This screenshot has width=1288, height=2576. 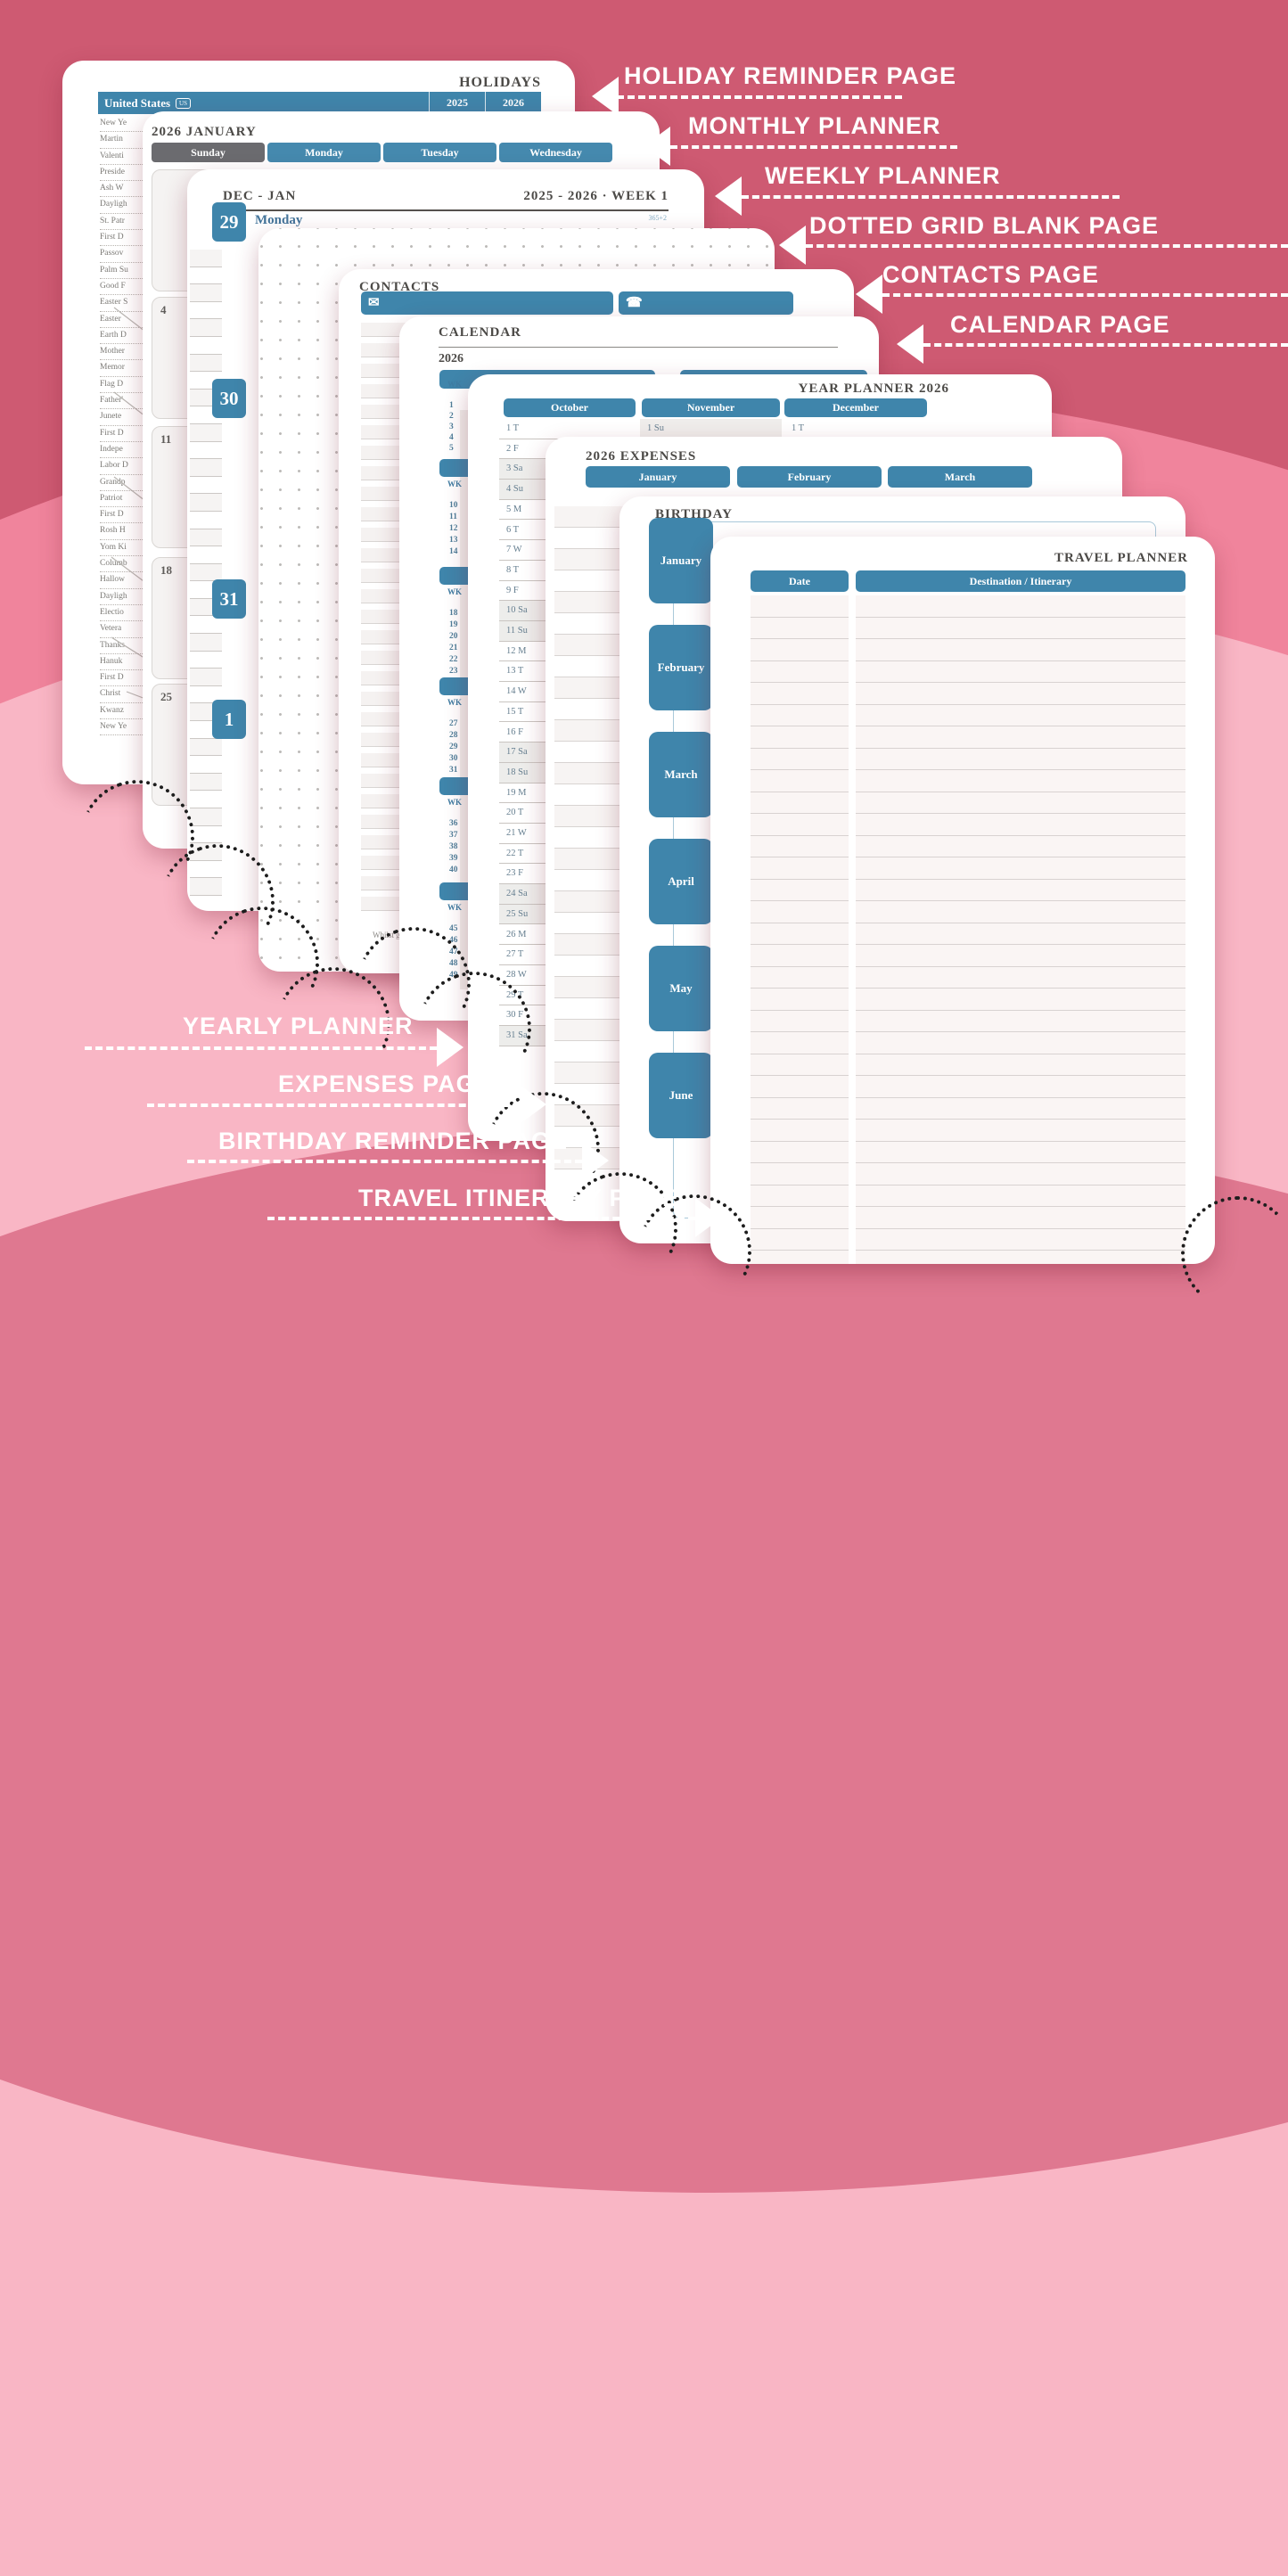 What do you see at coordinates (1021, 929) in the screenshot?
I see `travel-destination-column` at bounding box center [1021, 929].